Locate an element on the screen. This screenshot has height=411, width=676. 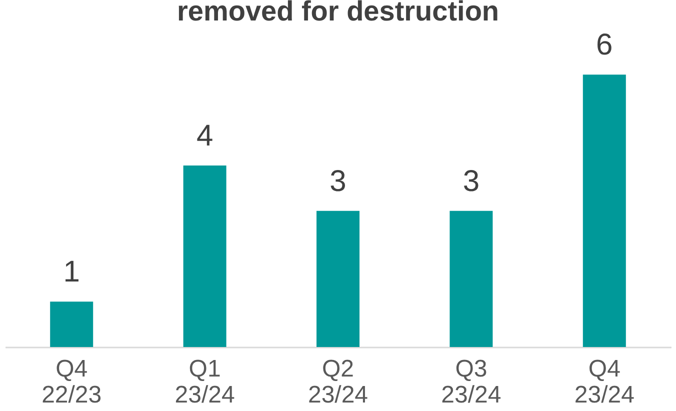
x-tick-label: Q1 23/24 is located at coordinates (204, 382).